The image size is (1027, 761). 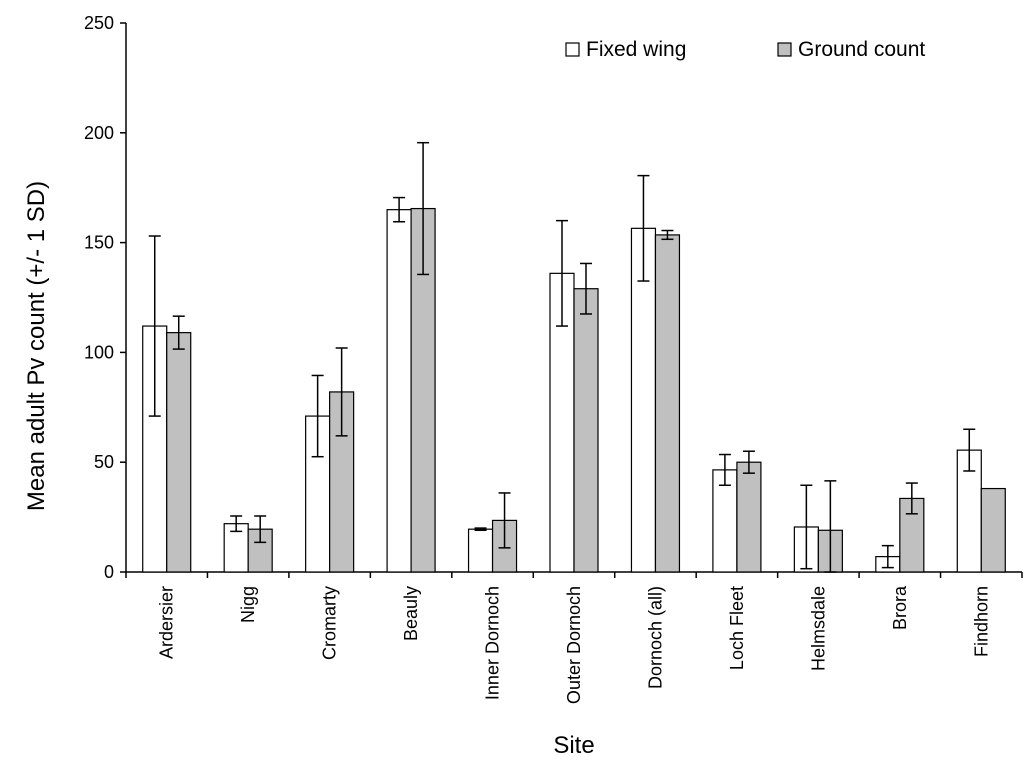 I want to click on legend: Fixed wing Ground count, so click(x=745, y=49).